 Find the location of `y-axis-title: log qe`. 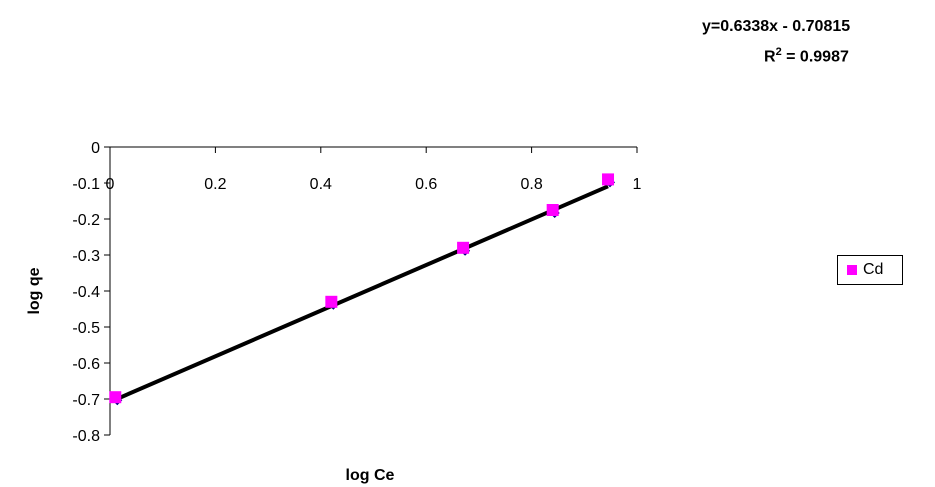

y-axis-title: log qe is located at coordinates (34, 290).